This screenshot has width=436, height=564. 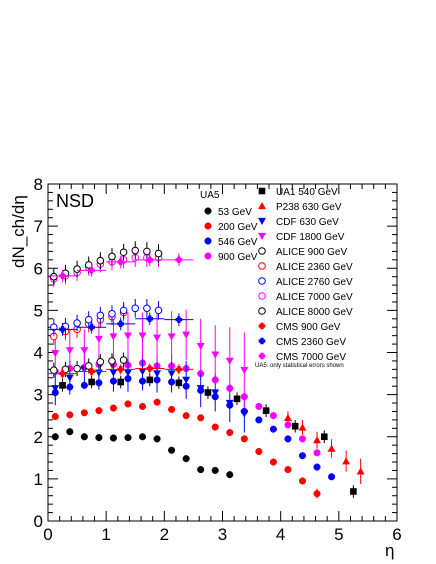 I want to click on nsd-annotation: NSD, so click(x=75, y=201).